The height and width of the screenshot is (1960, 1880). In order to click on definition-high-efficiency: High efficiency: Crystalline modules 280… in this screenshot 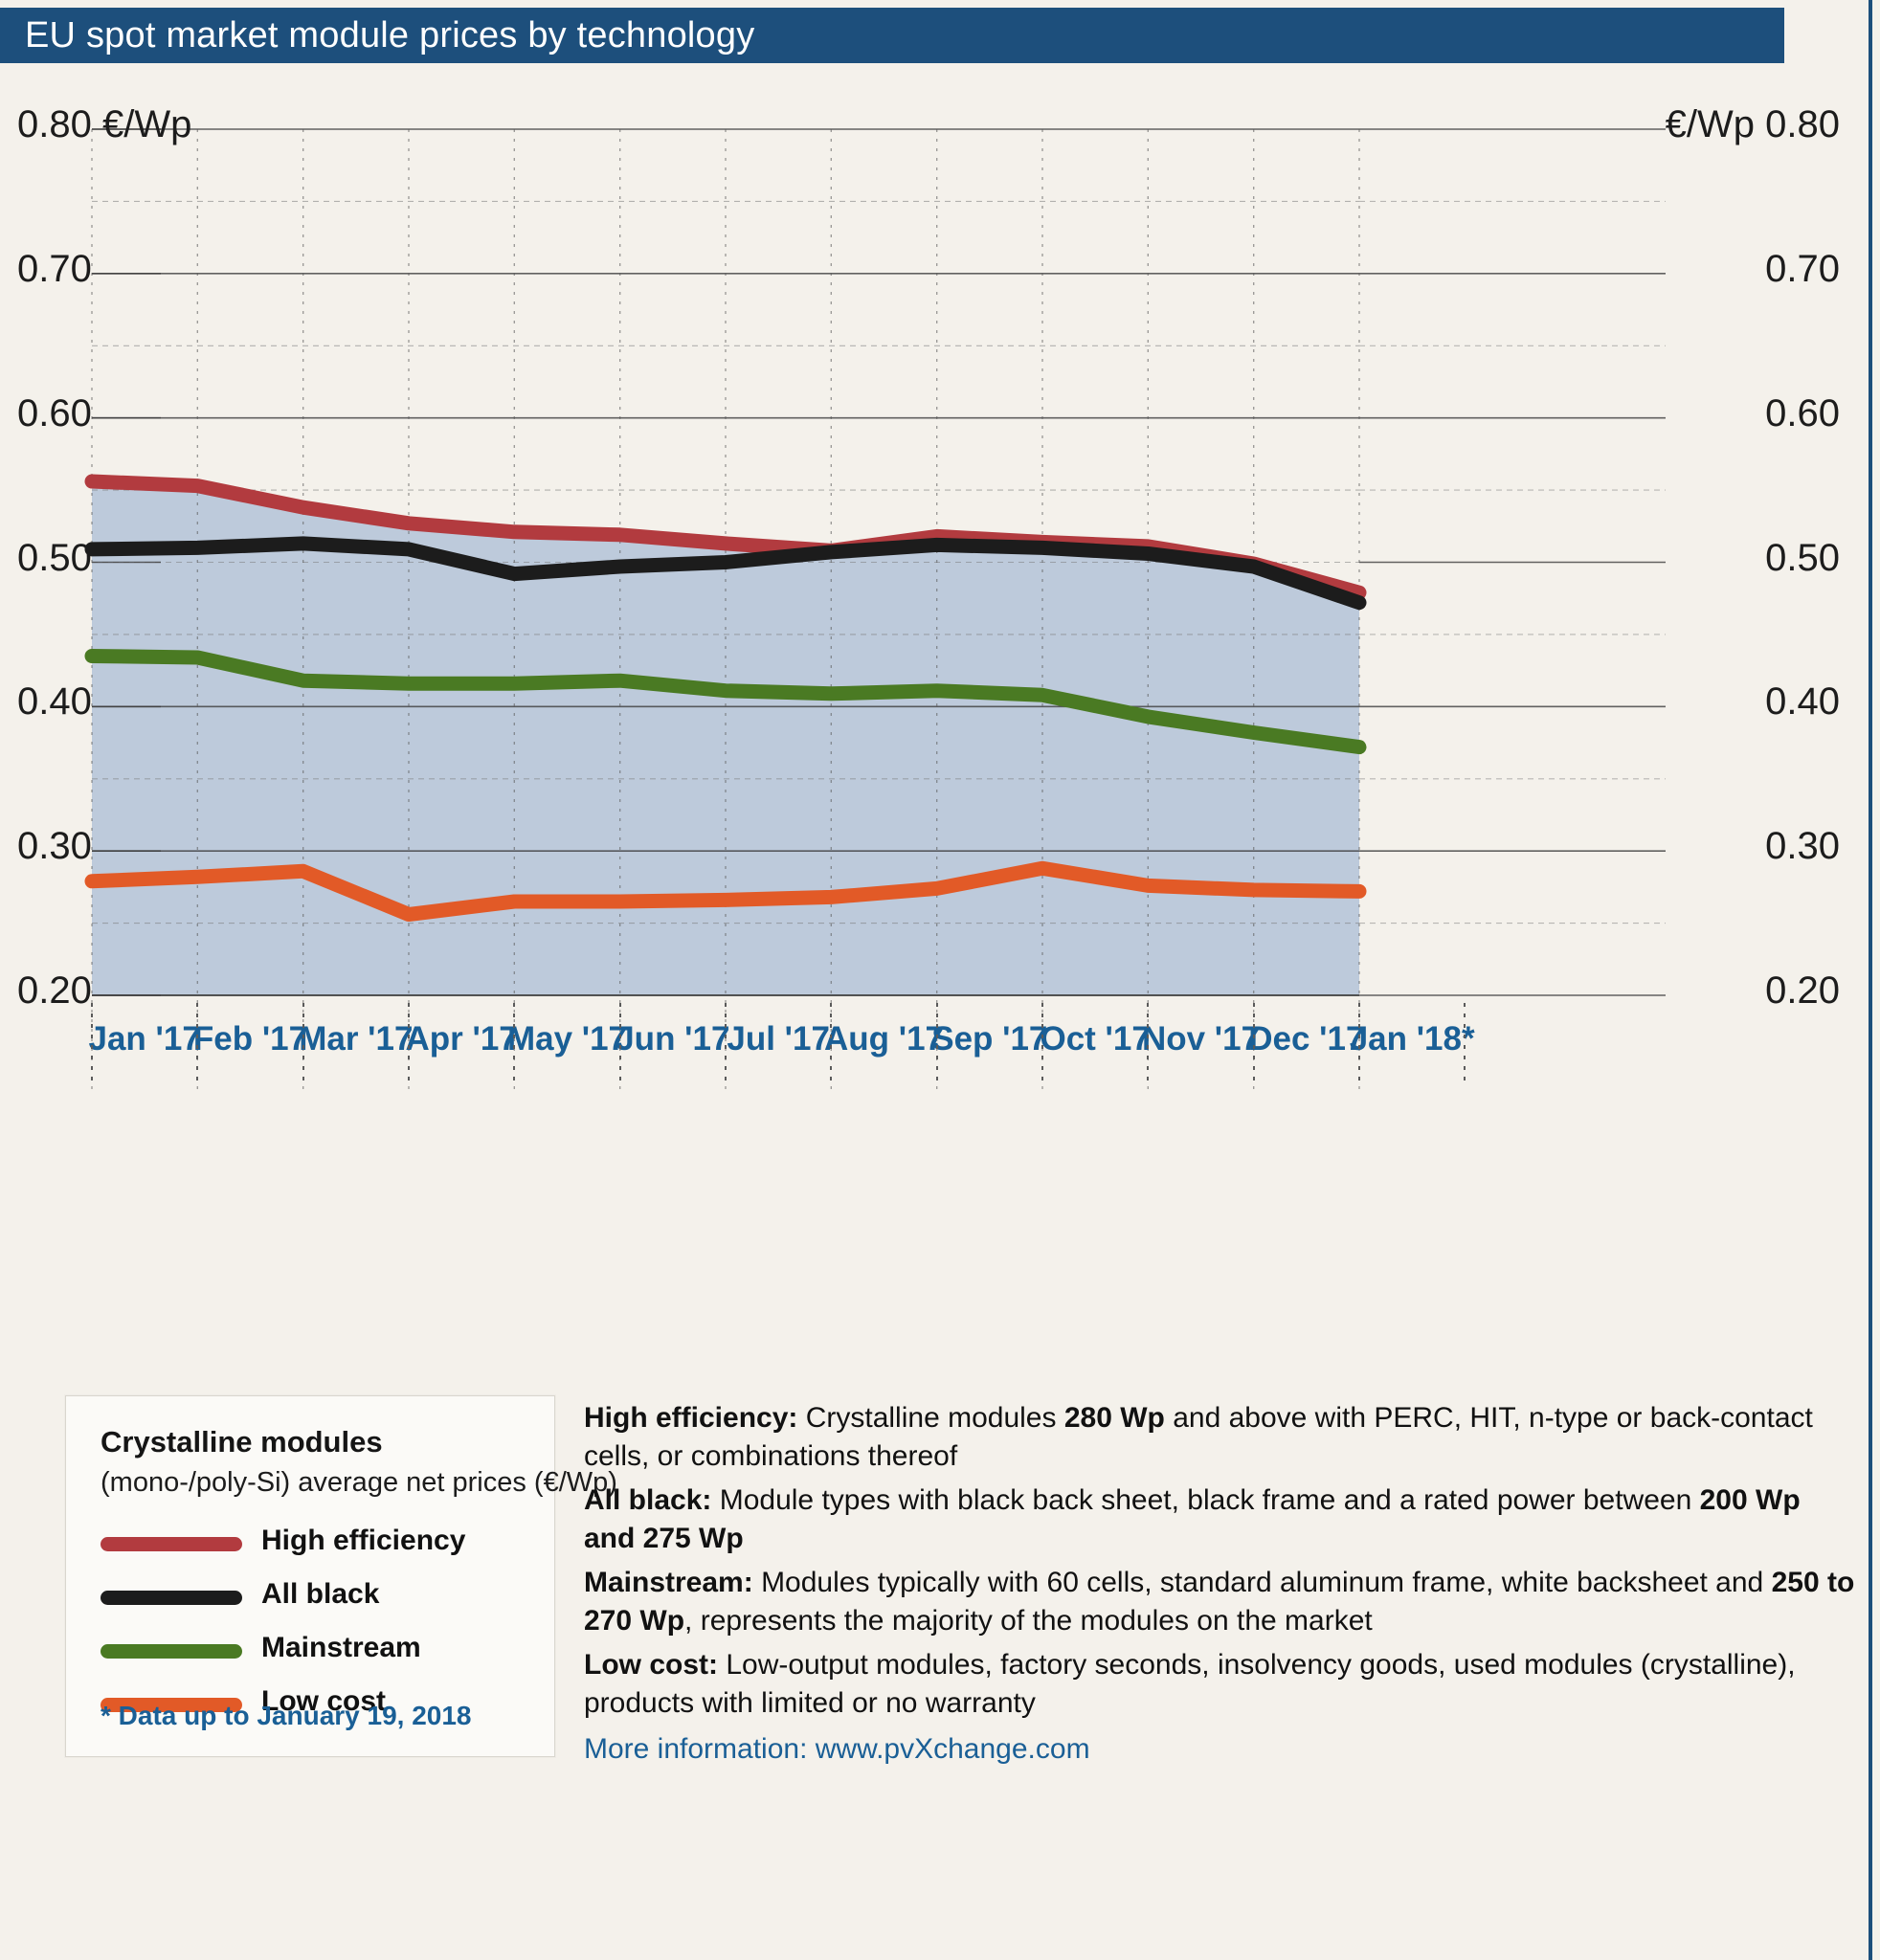, I will do `click(1220, 1438)`.